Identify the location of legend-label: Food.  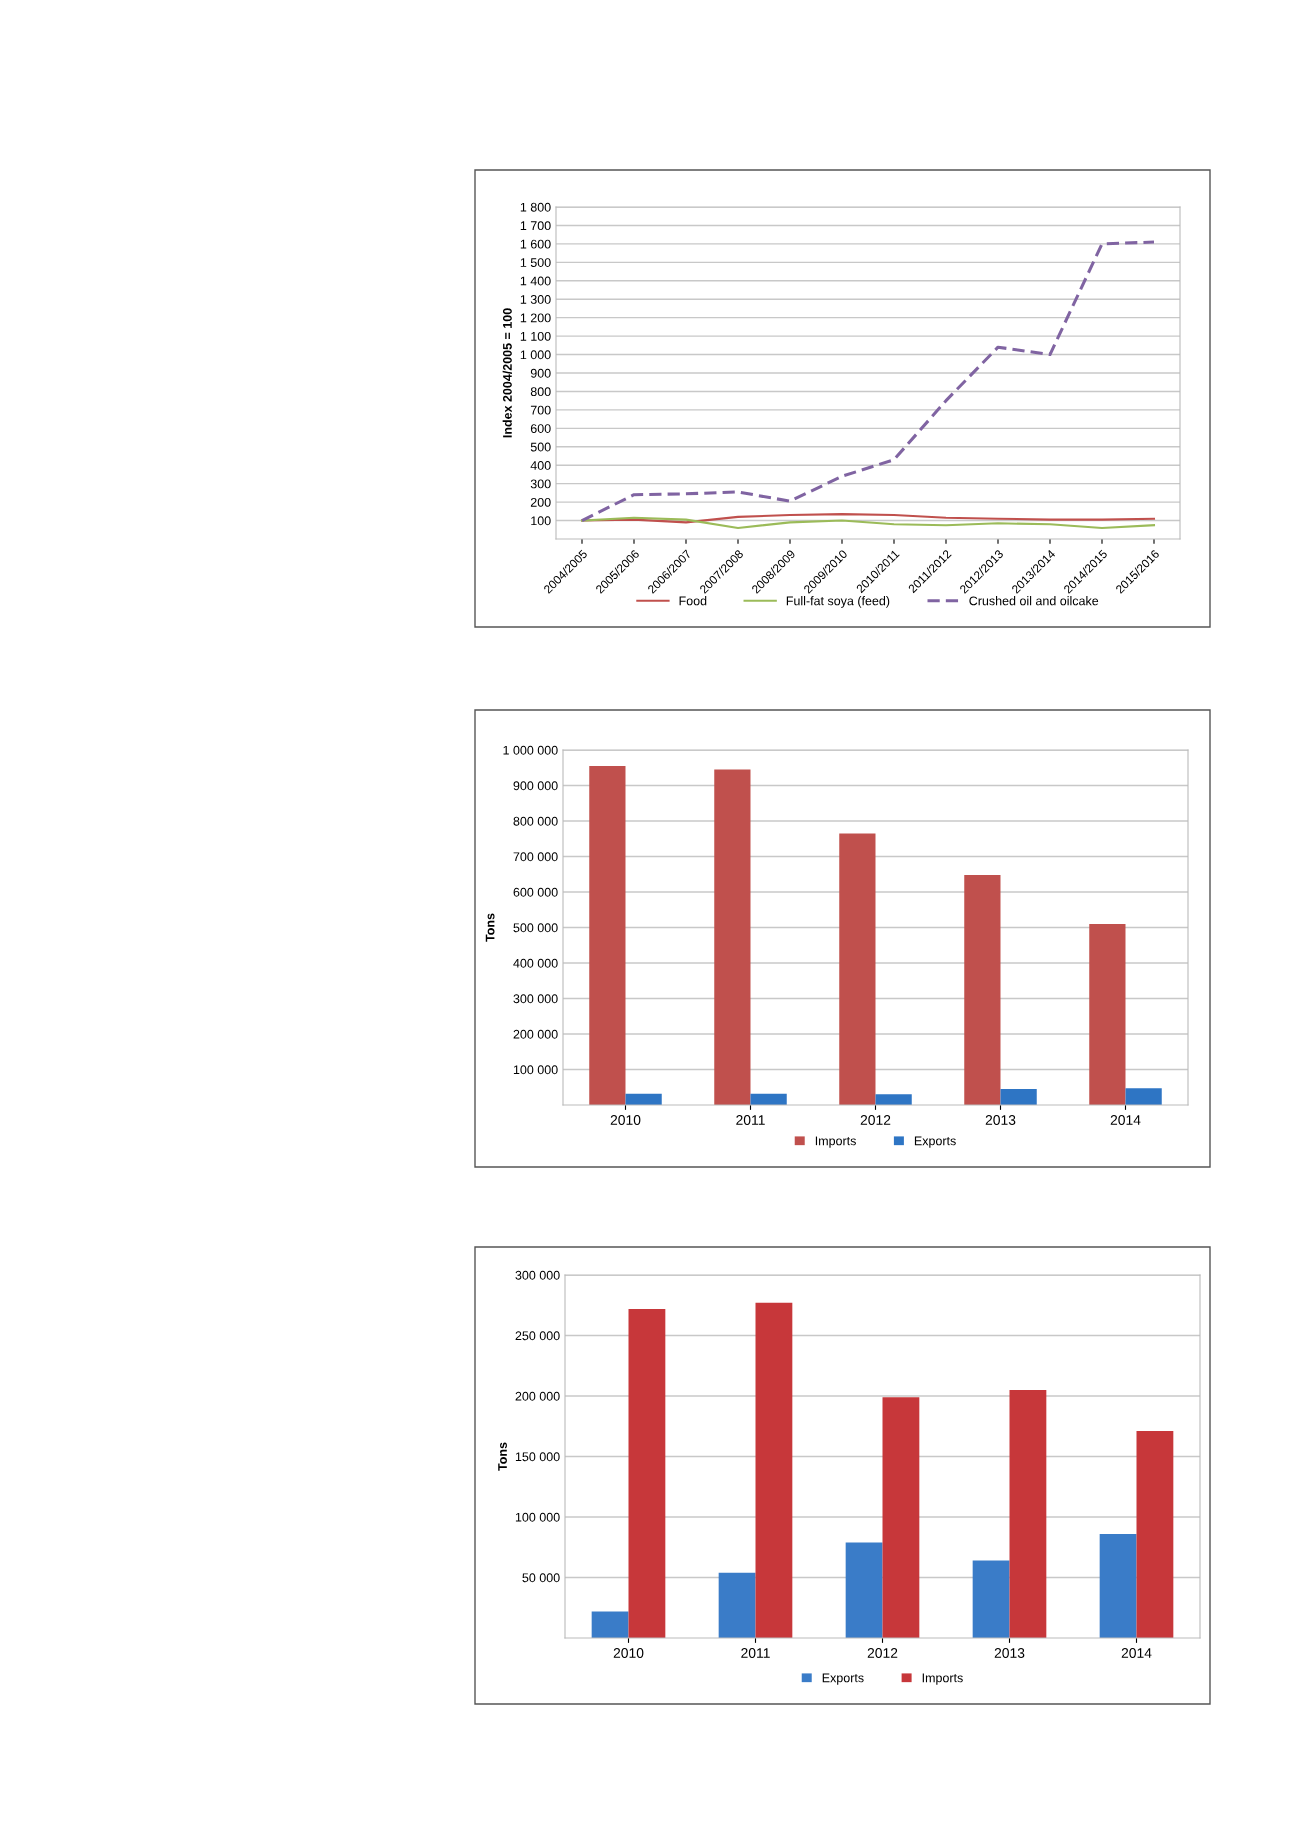
(693, 601).